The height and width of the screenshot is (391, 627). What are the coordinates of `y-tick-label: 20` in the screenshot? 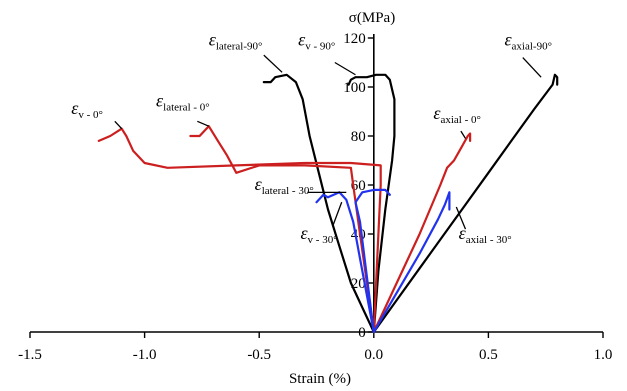 It's located at (358, 284).